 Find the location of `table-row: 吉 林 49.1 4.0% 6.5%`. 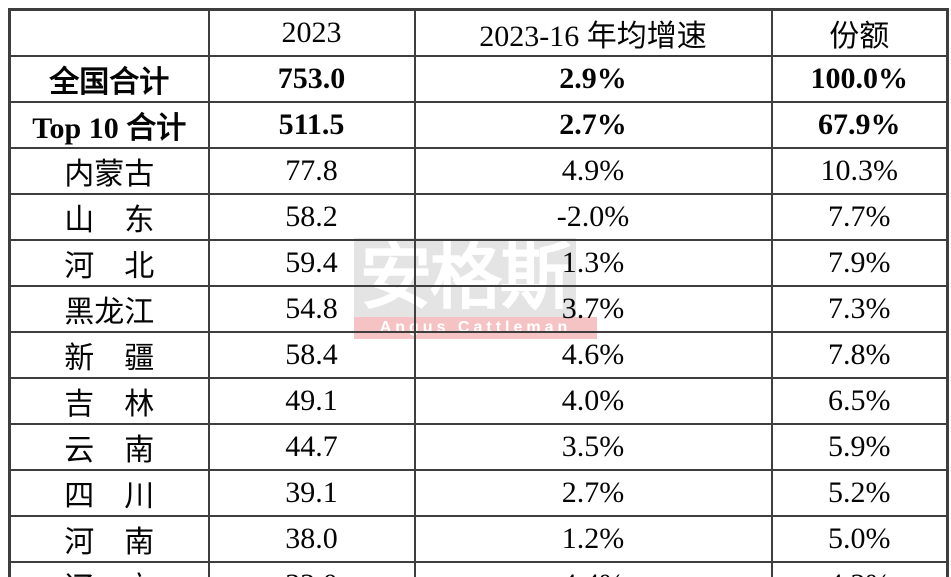

table-row: 吉 林 49.1 4.0% 6.5% is located at coordinates (478, 401).